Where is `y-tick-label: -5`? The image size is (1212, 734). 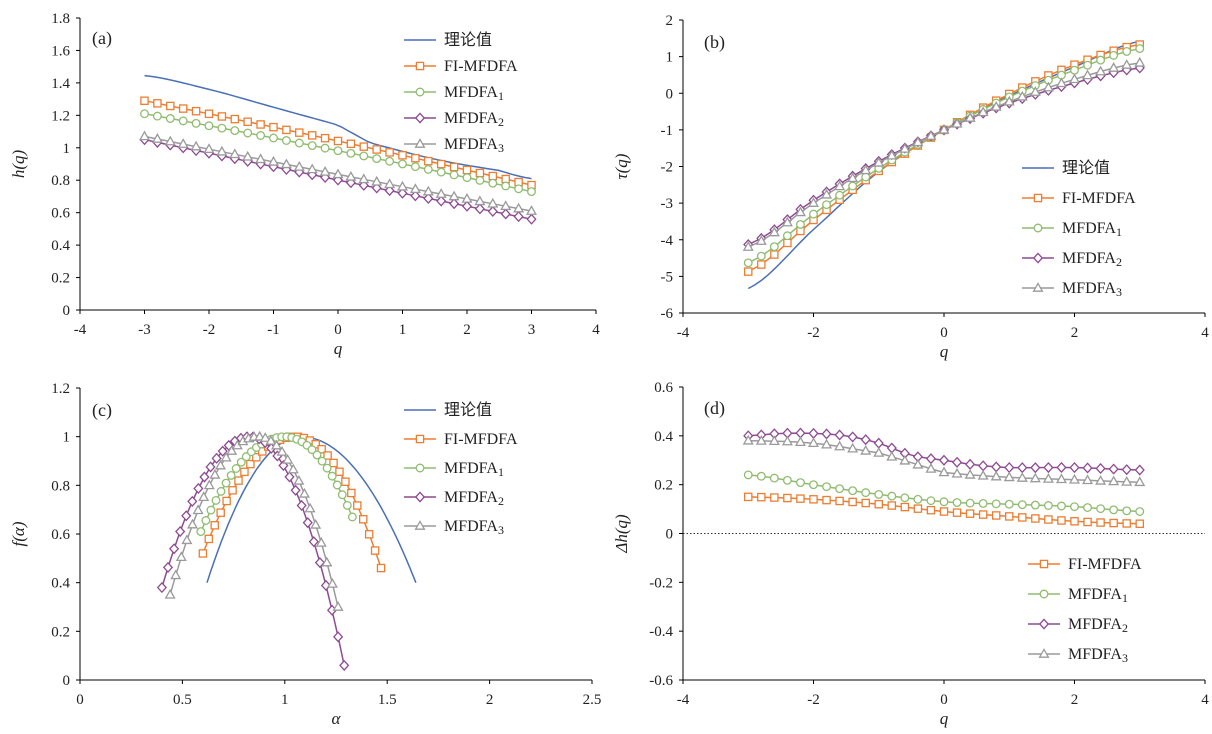 y-tick-label: -5 is located at coordinates (667, 277).